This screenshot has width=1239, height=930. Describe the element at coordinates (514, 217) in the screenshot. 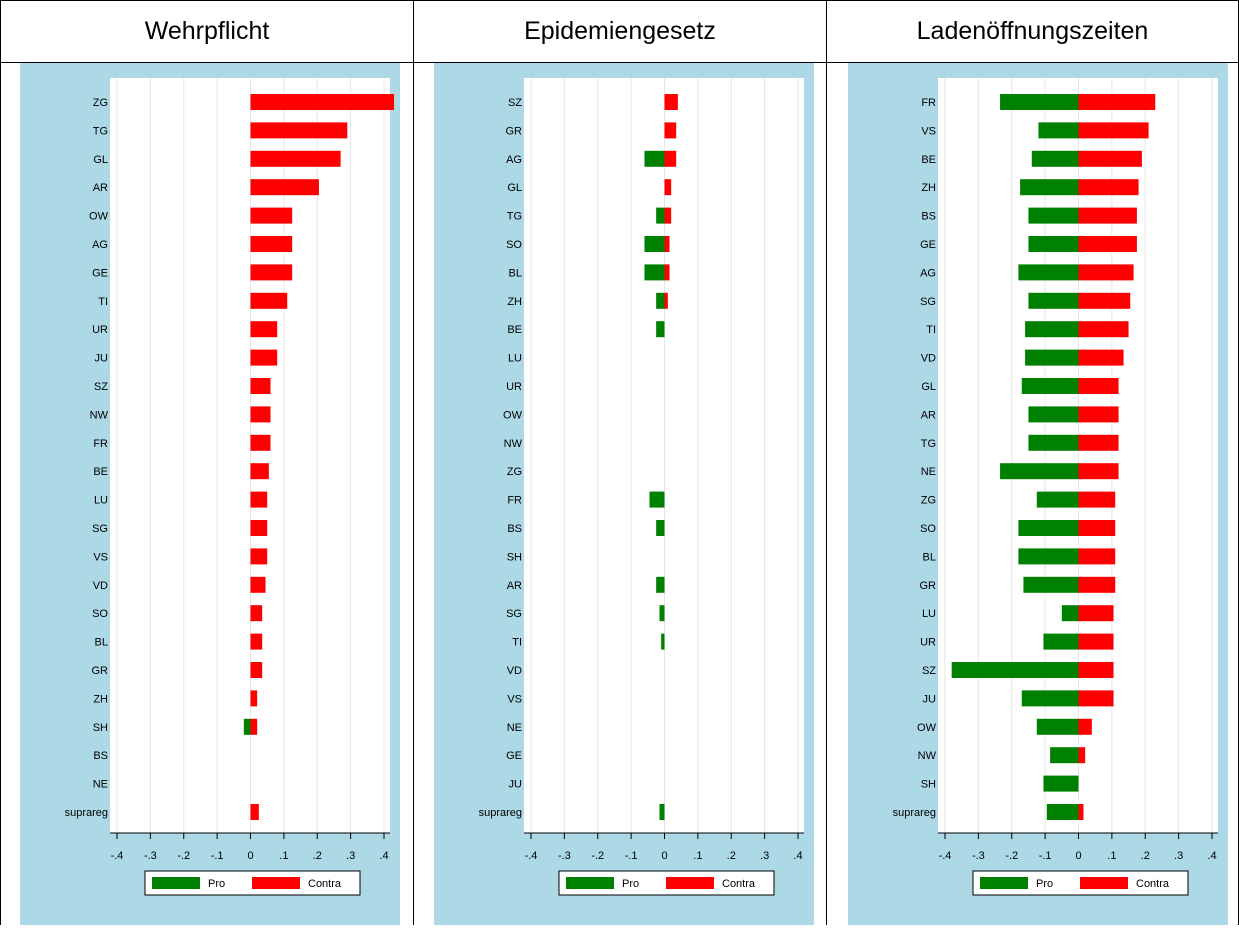

I see `category-label: TG` at that location.